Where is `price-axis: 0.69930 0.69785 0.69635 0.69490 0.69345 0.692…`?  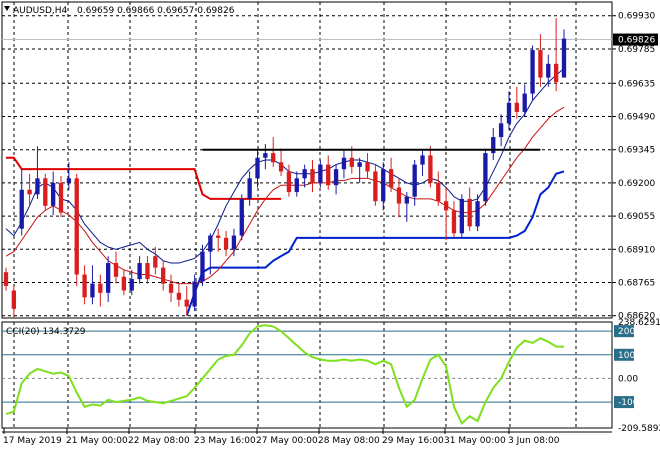 price-axis: 0.69930 0.69785 0.69635 0.69490 0.69345 0.692… is located at coordinates (633, 167).